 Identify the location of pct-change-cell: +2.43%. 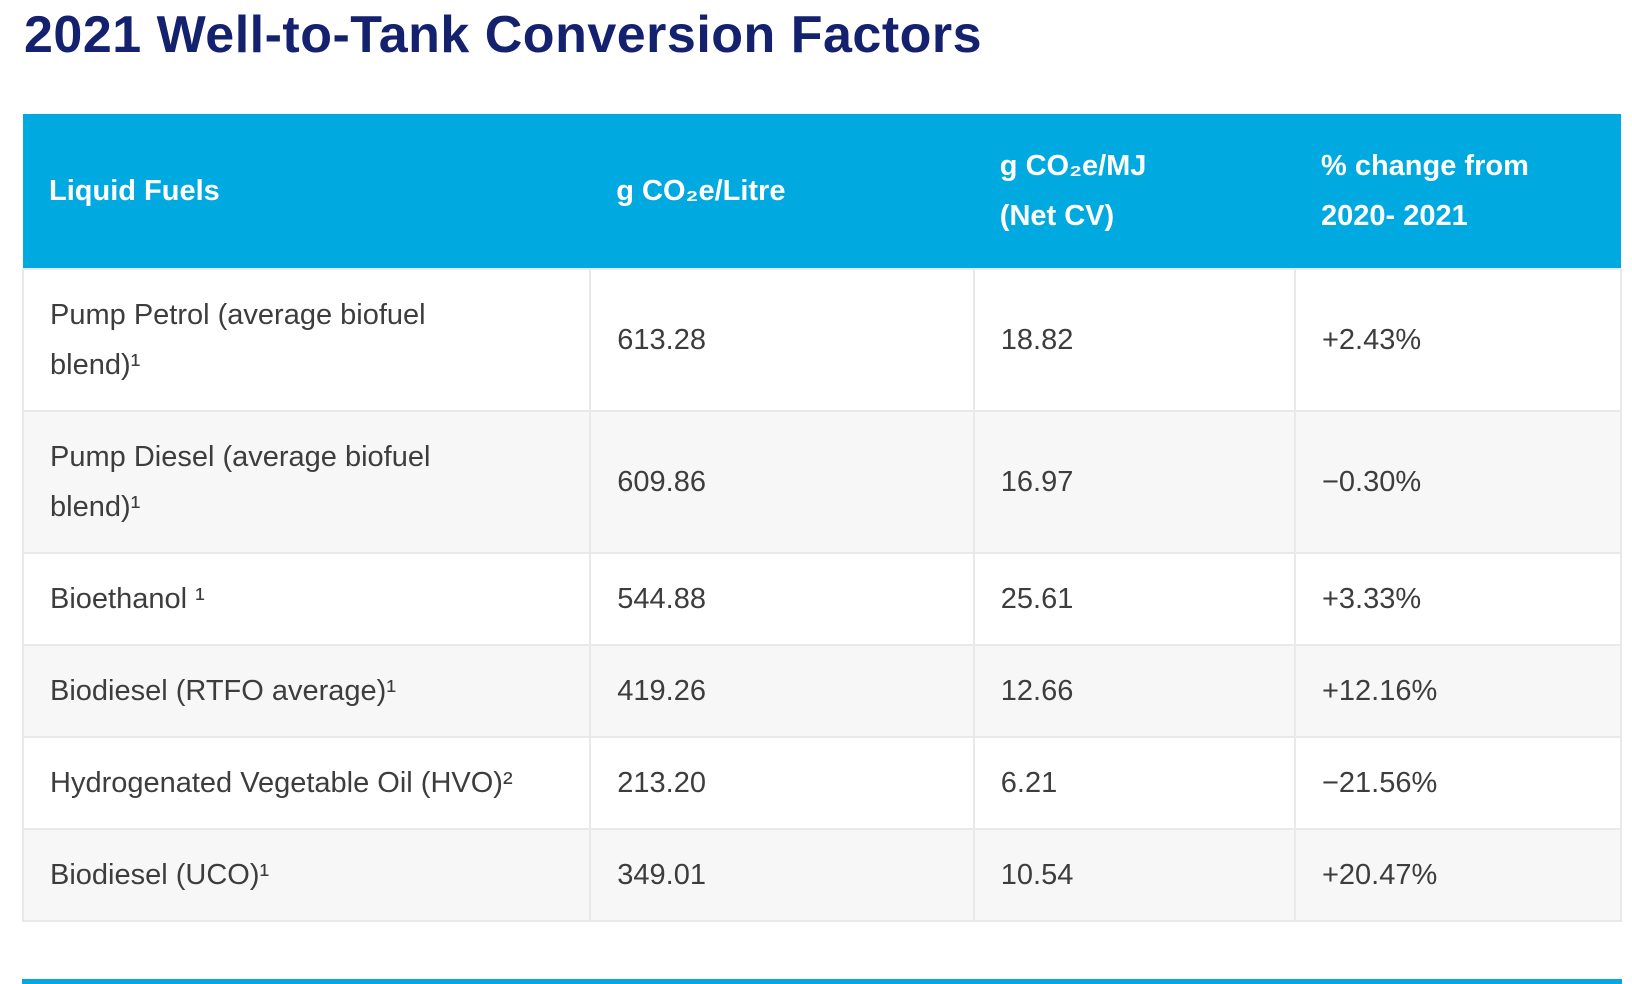
(1458, 340).